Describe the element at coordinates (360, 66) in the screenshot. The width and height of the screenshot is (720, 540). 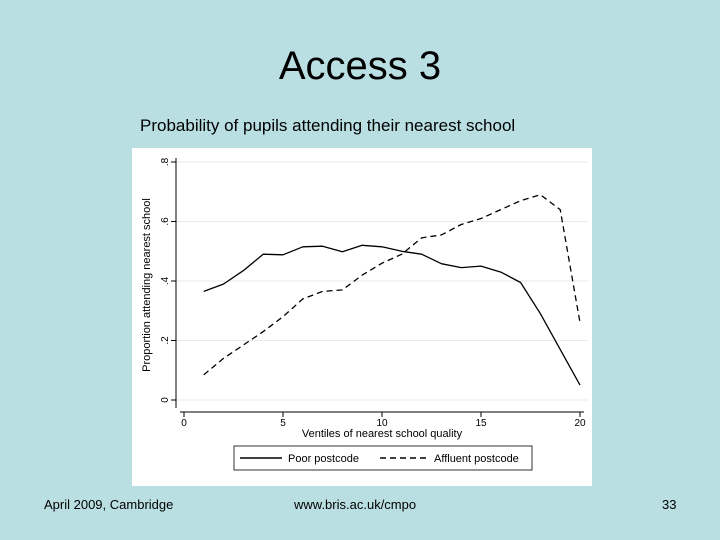
I see `slide-title: Access 3` at that location.